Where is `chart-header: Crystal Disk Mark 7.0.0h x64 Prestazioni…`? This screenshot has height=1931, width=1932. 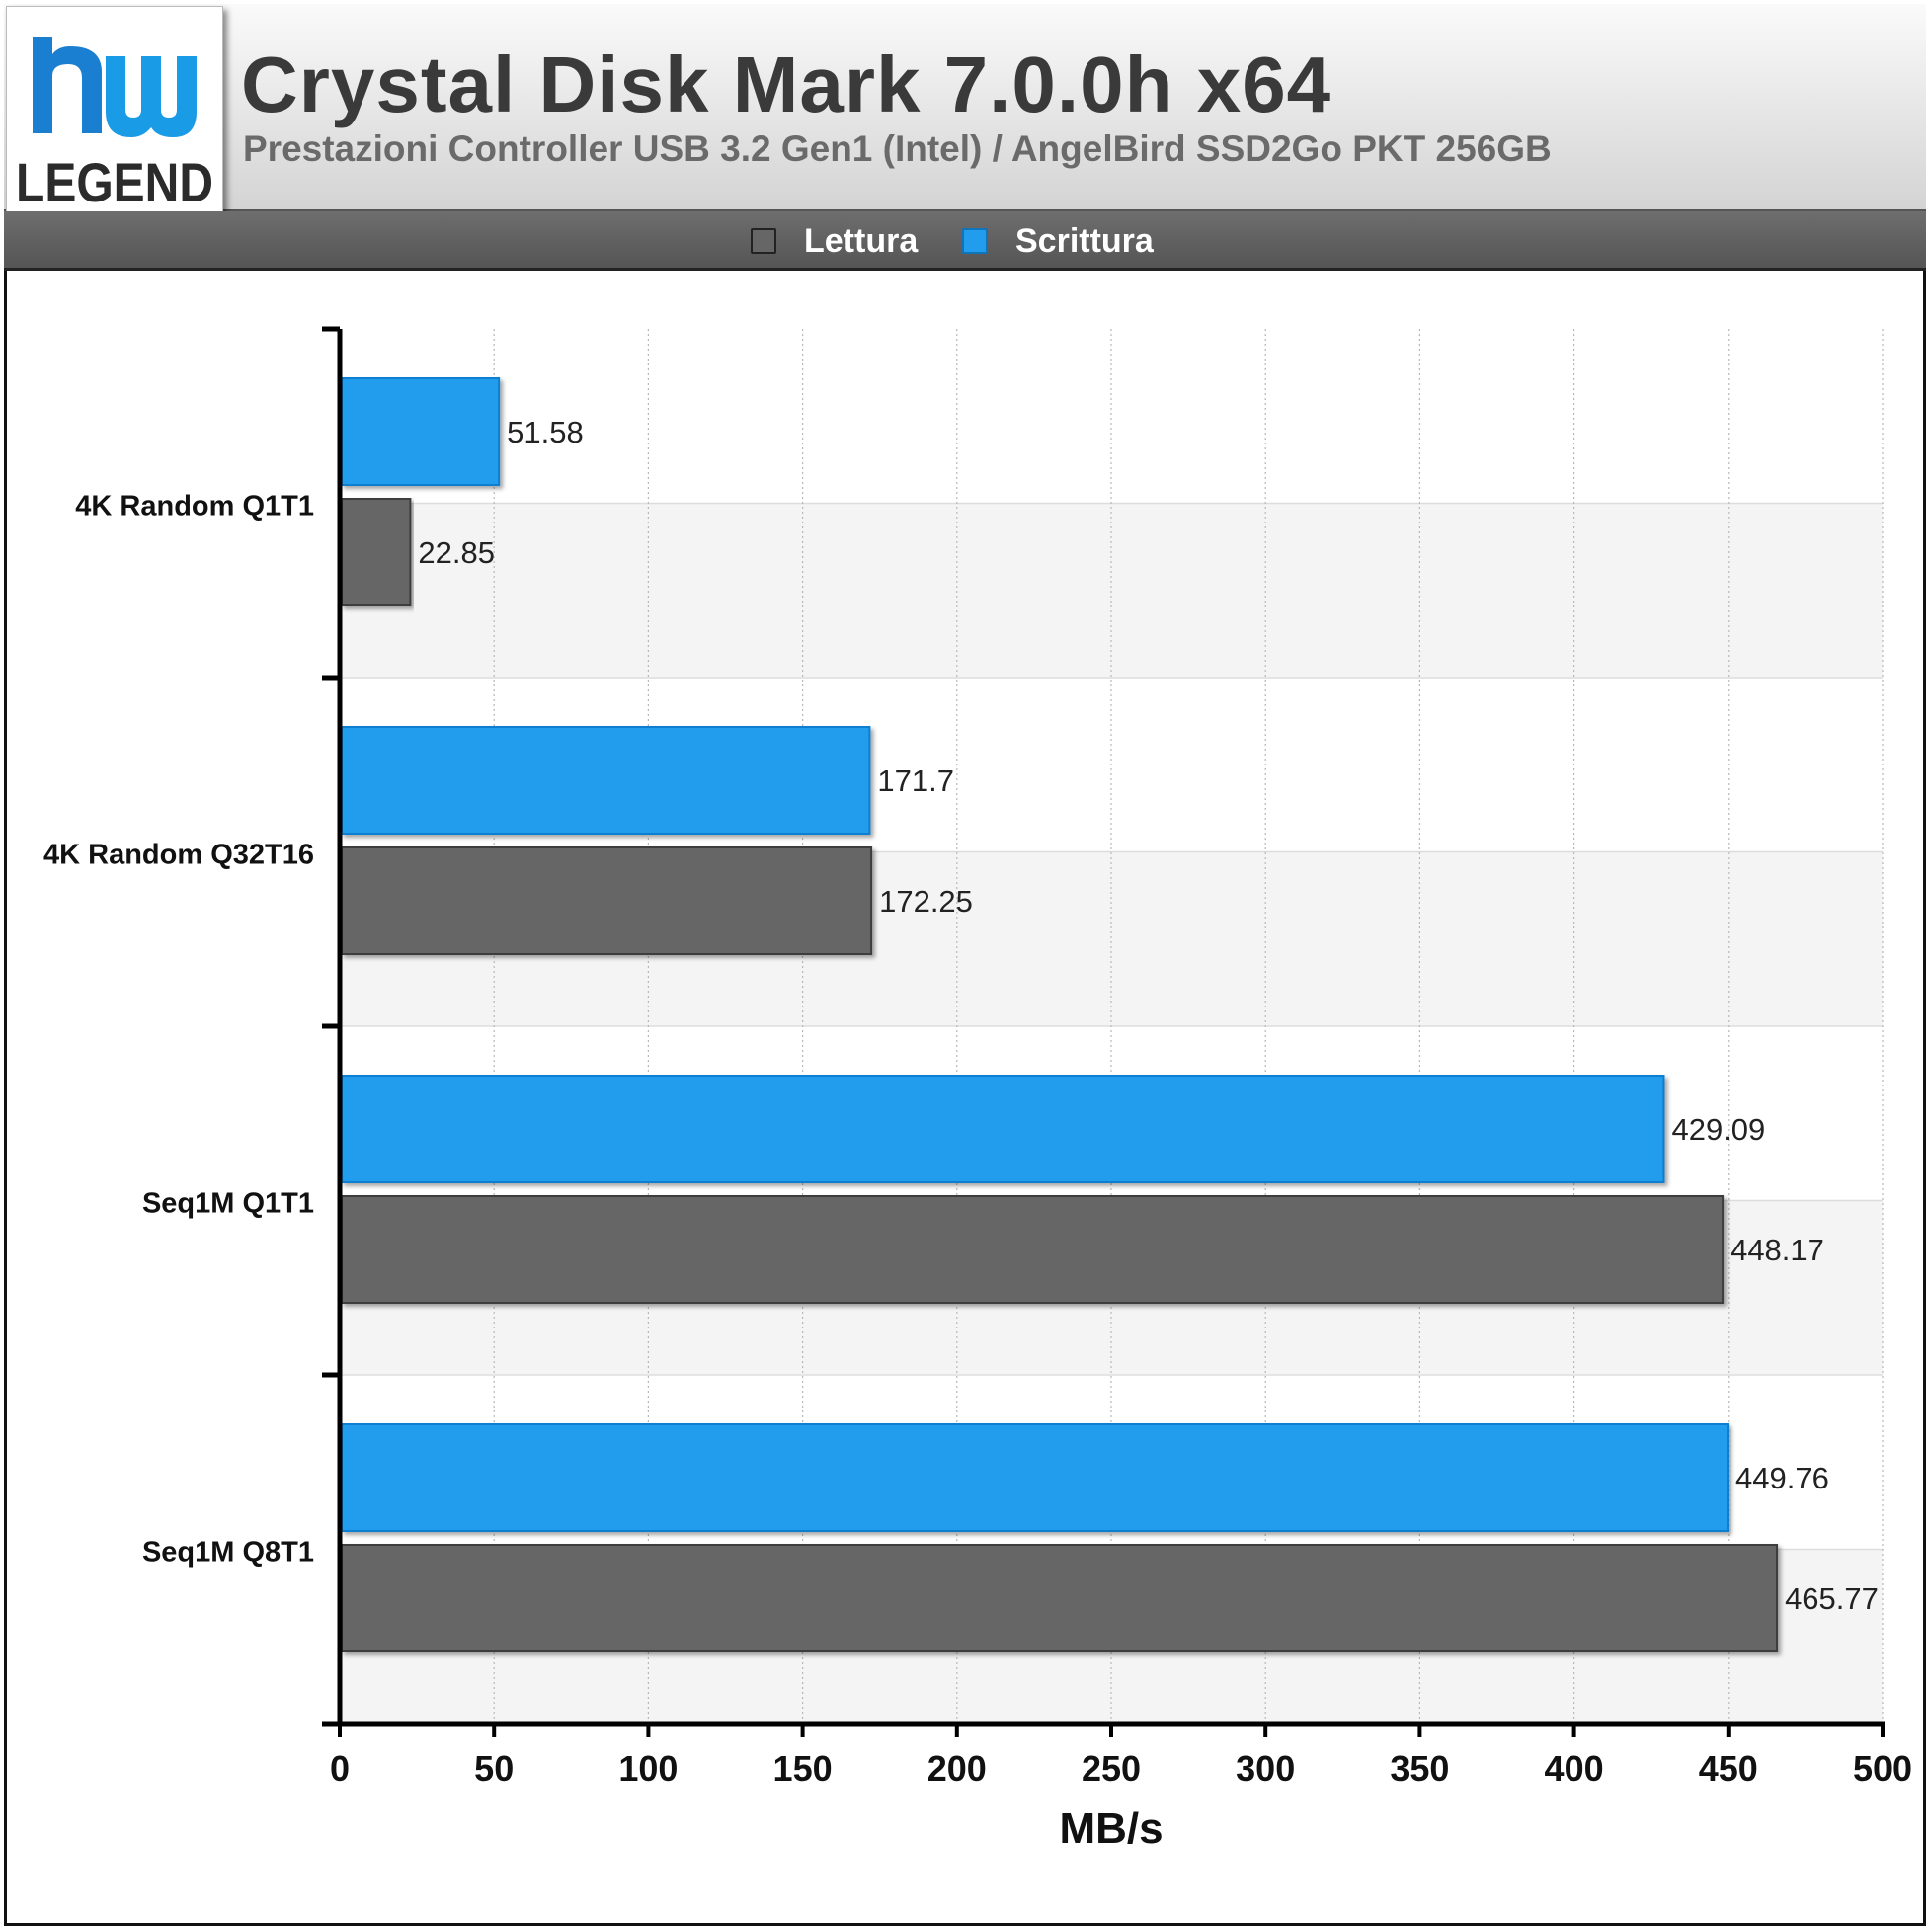 chart-header: Crystal Disk Mark 7.0.0h x64 Prestazioni… is located at coordinates (965, 108).